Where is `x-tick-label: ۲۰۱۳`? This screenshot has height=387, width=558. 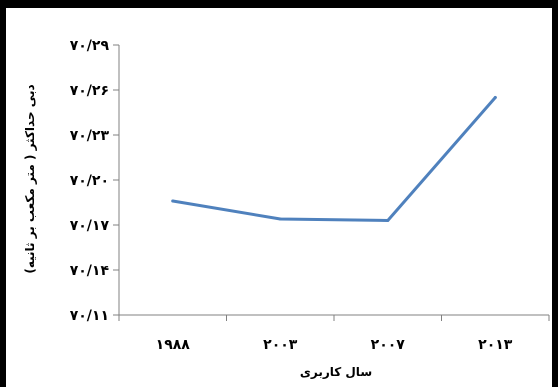 x-tick-label: ۲۰۱۳ is located at coordinates (495, 345).